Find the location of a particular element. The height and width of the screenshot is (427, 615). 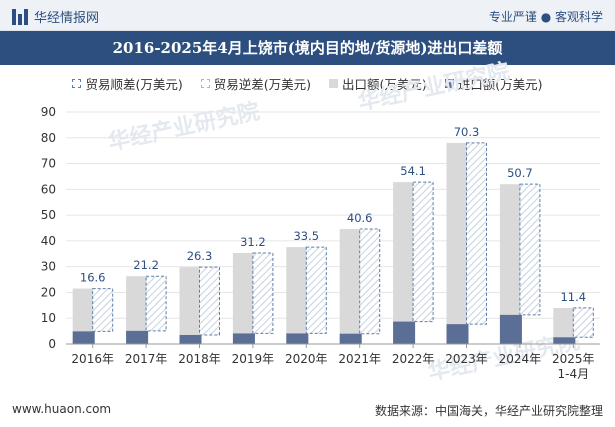

brand-name: 华经情报网 is located at coordinates (67, 18).